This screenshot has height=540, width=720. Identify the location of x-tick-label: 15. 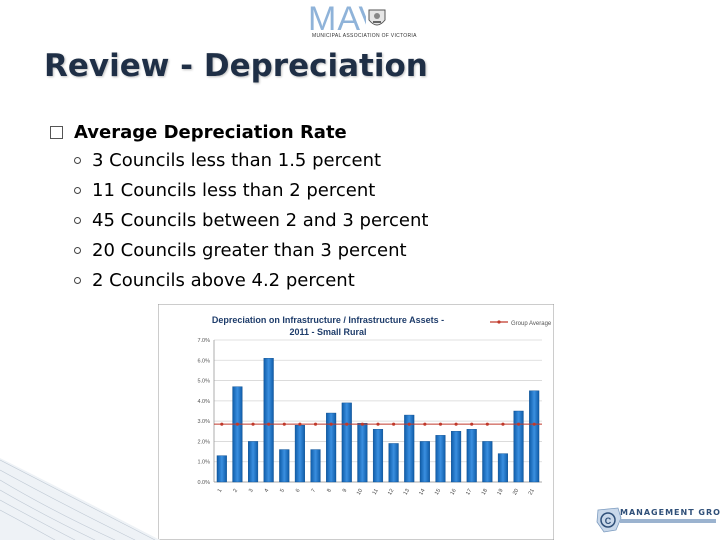
(438, 492).